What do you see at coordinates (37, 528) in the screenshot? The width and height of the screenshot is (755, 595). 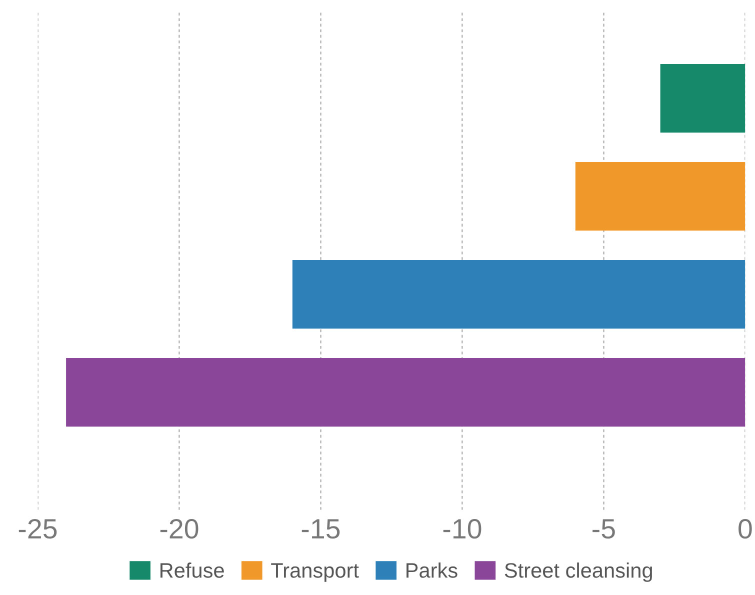 I see `x-tick-label: -25` at bounding box center [37, 528].